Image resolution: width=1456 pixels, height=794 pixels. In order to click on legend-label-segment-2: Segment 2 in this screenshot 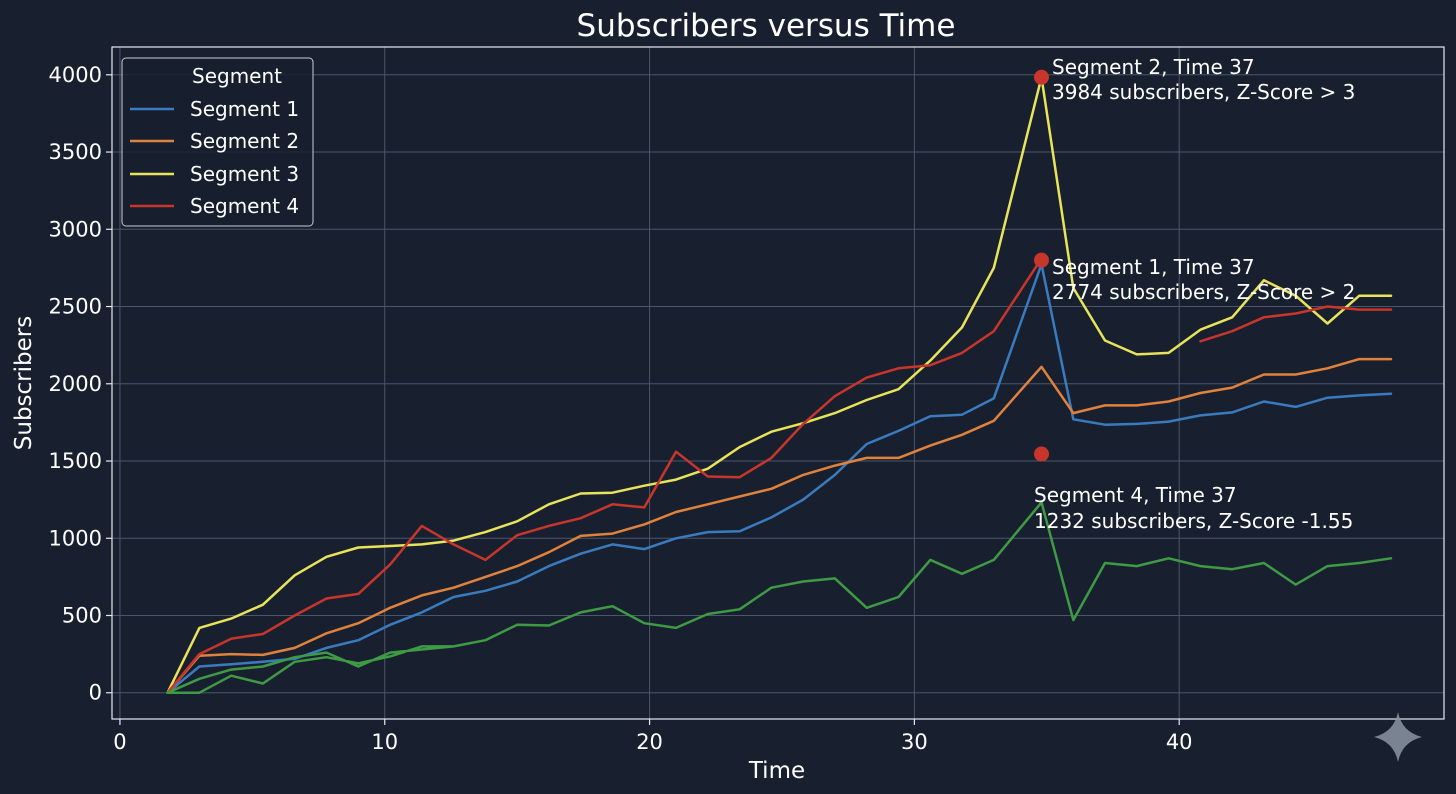, I will do `click(244, 141)`.